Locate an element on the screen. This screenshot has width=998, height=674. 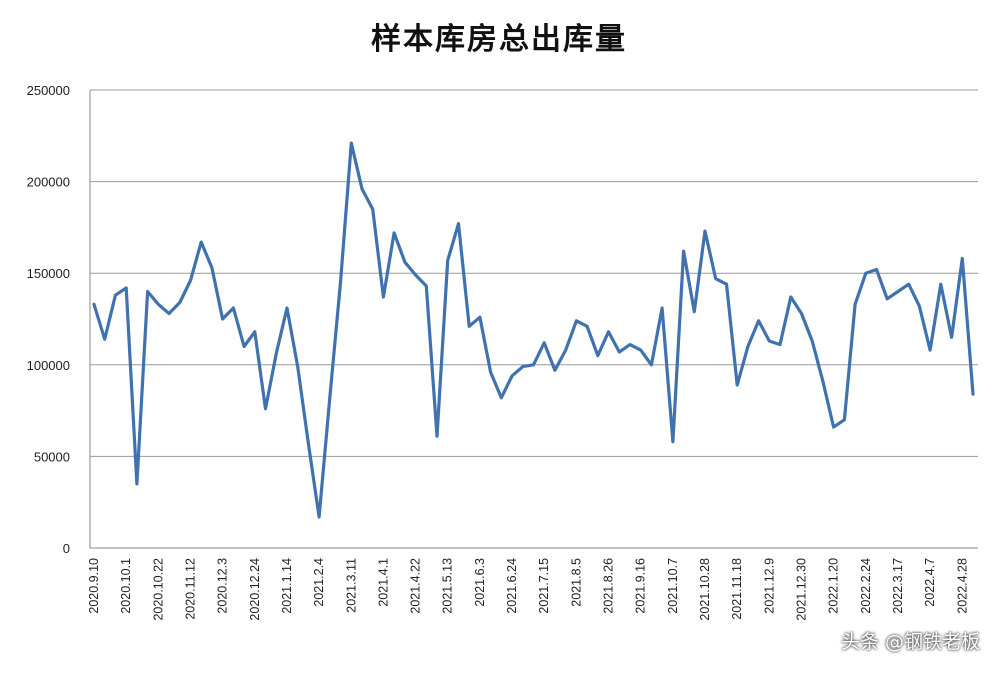
x-tick-label: 2020.9.10 is located at coordinates (94, 586).